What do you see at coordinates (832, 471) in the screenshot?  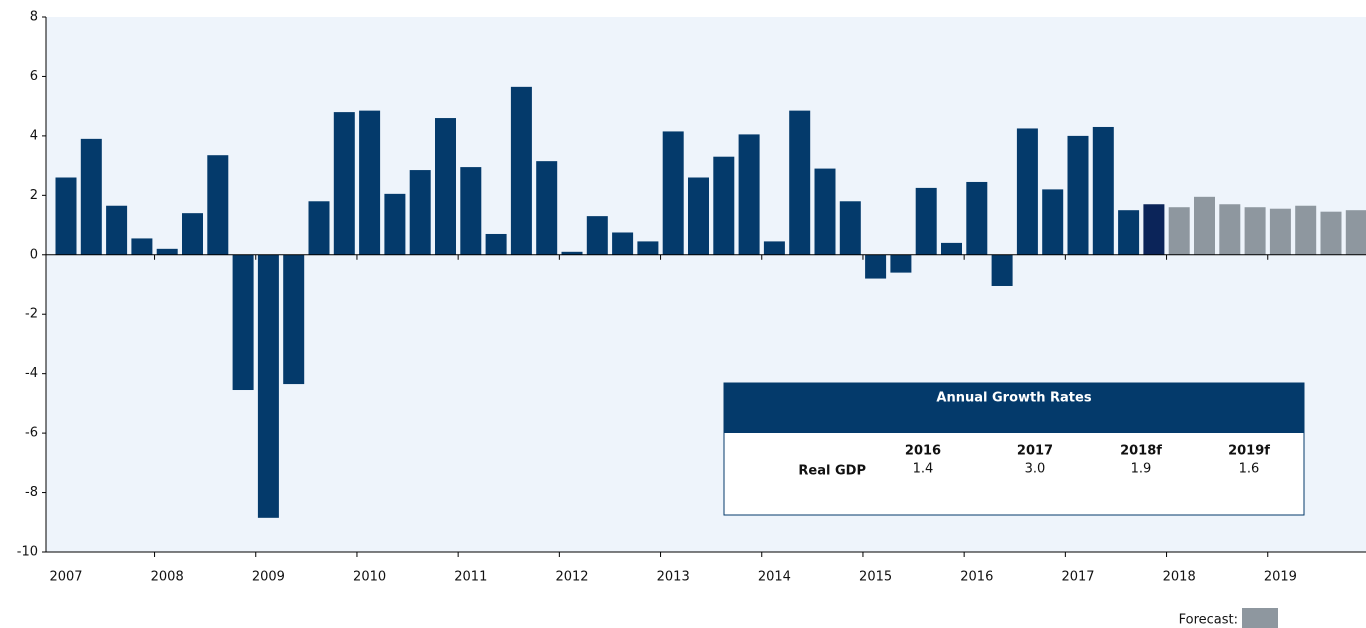 I see `table-row-label: Real GDP` at bounding box center [832, 471].